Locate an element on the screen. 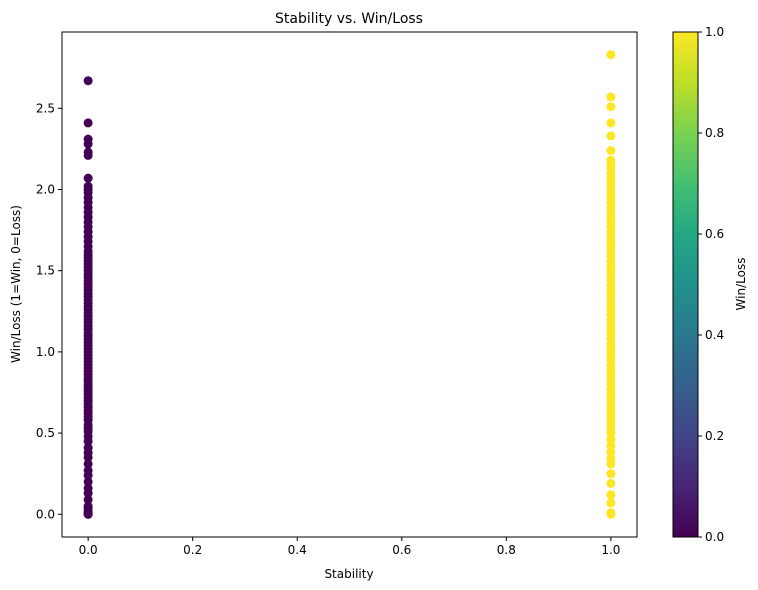 This screenshot has height=590, width=758. x-tick-label: 0.2 is located at coordinates (192, 550).